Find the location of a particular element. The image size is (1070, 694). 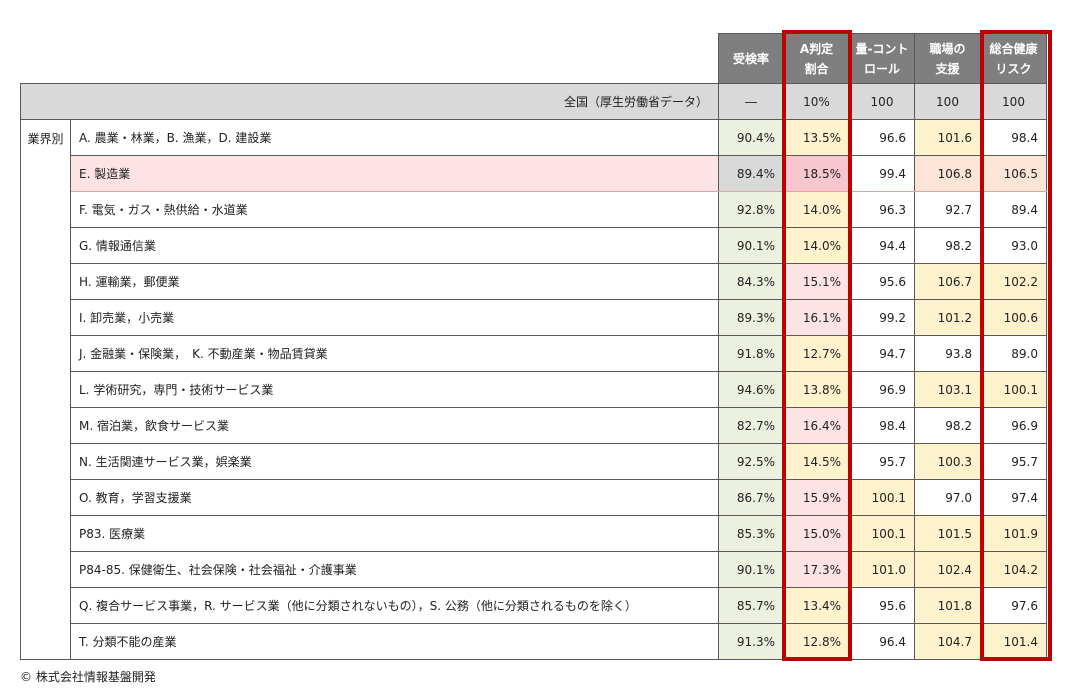

value-cell: 100.3 is located at coordinates (947, 461).